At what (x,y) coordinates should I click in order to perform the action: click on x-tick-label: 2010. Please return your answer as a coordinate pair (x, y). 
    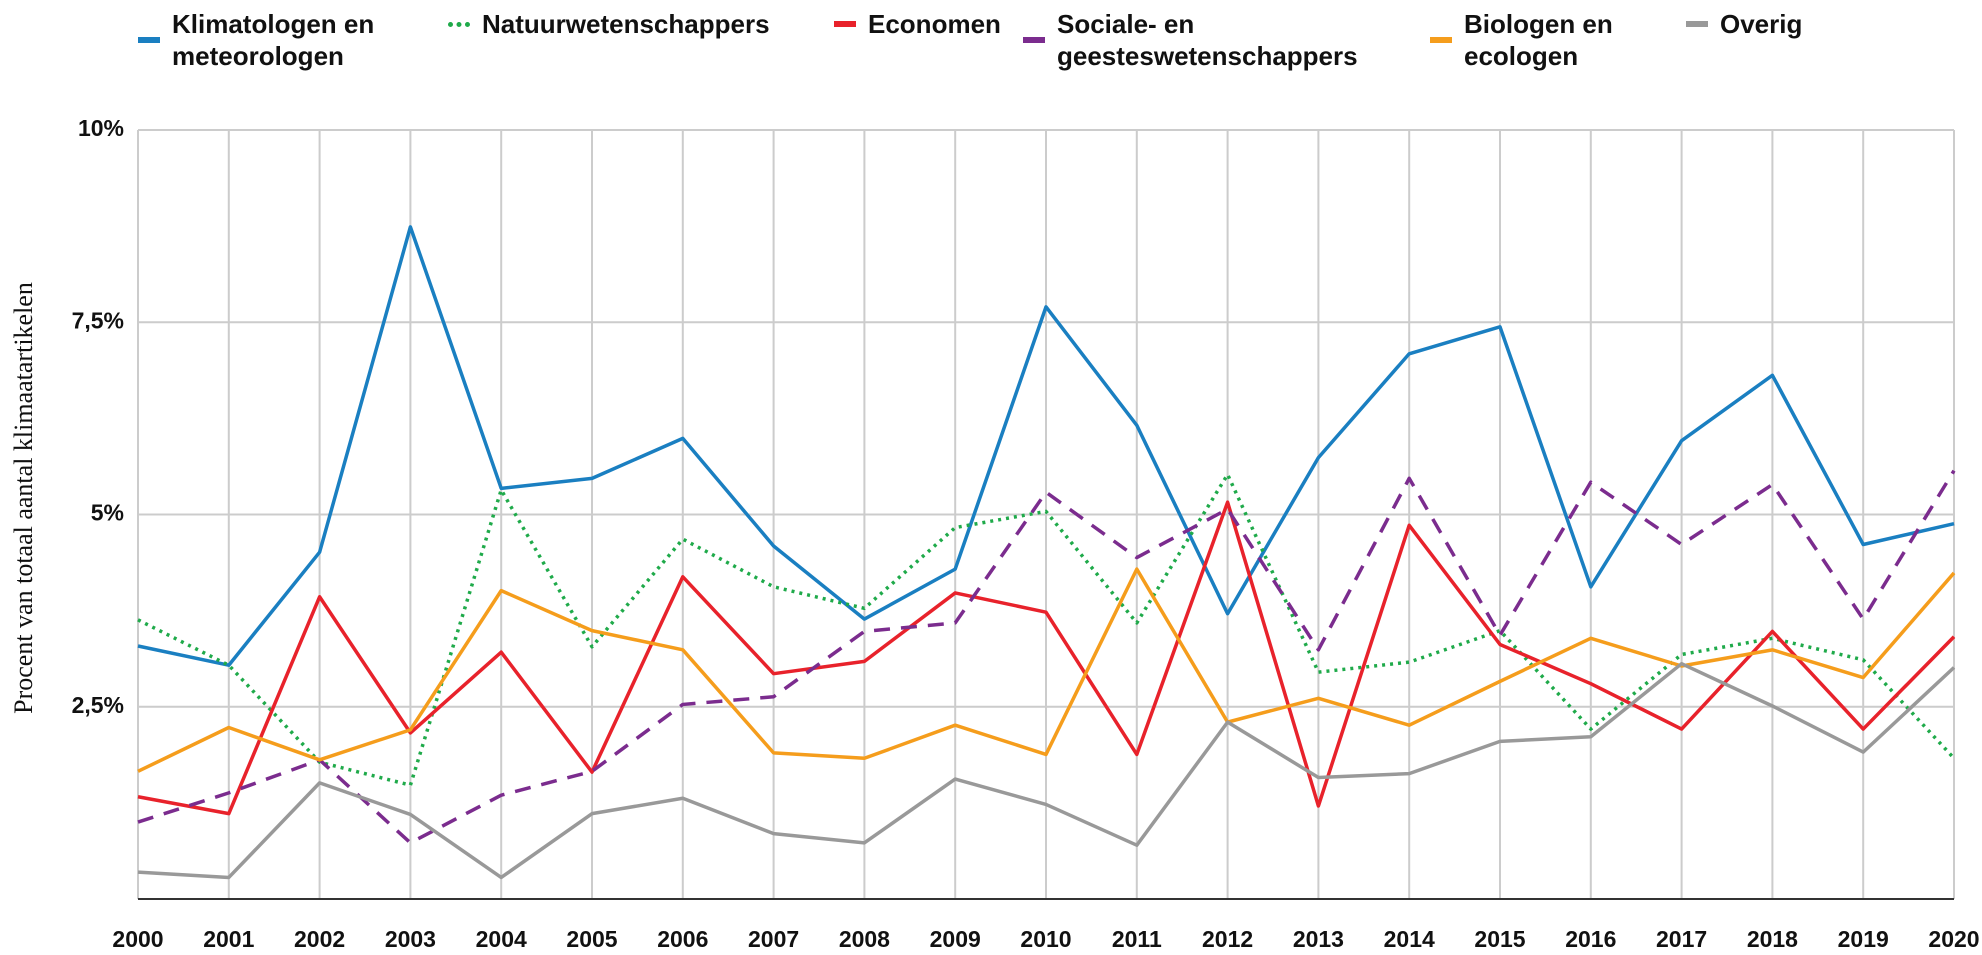
    Looking at the image, I should click on (1045, 939).